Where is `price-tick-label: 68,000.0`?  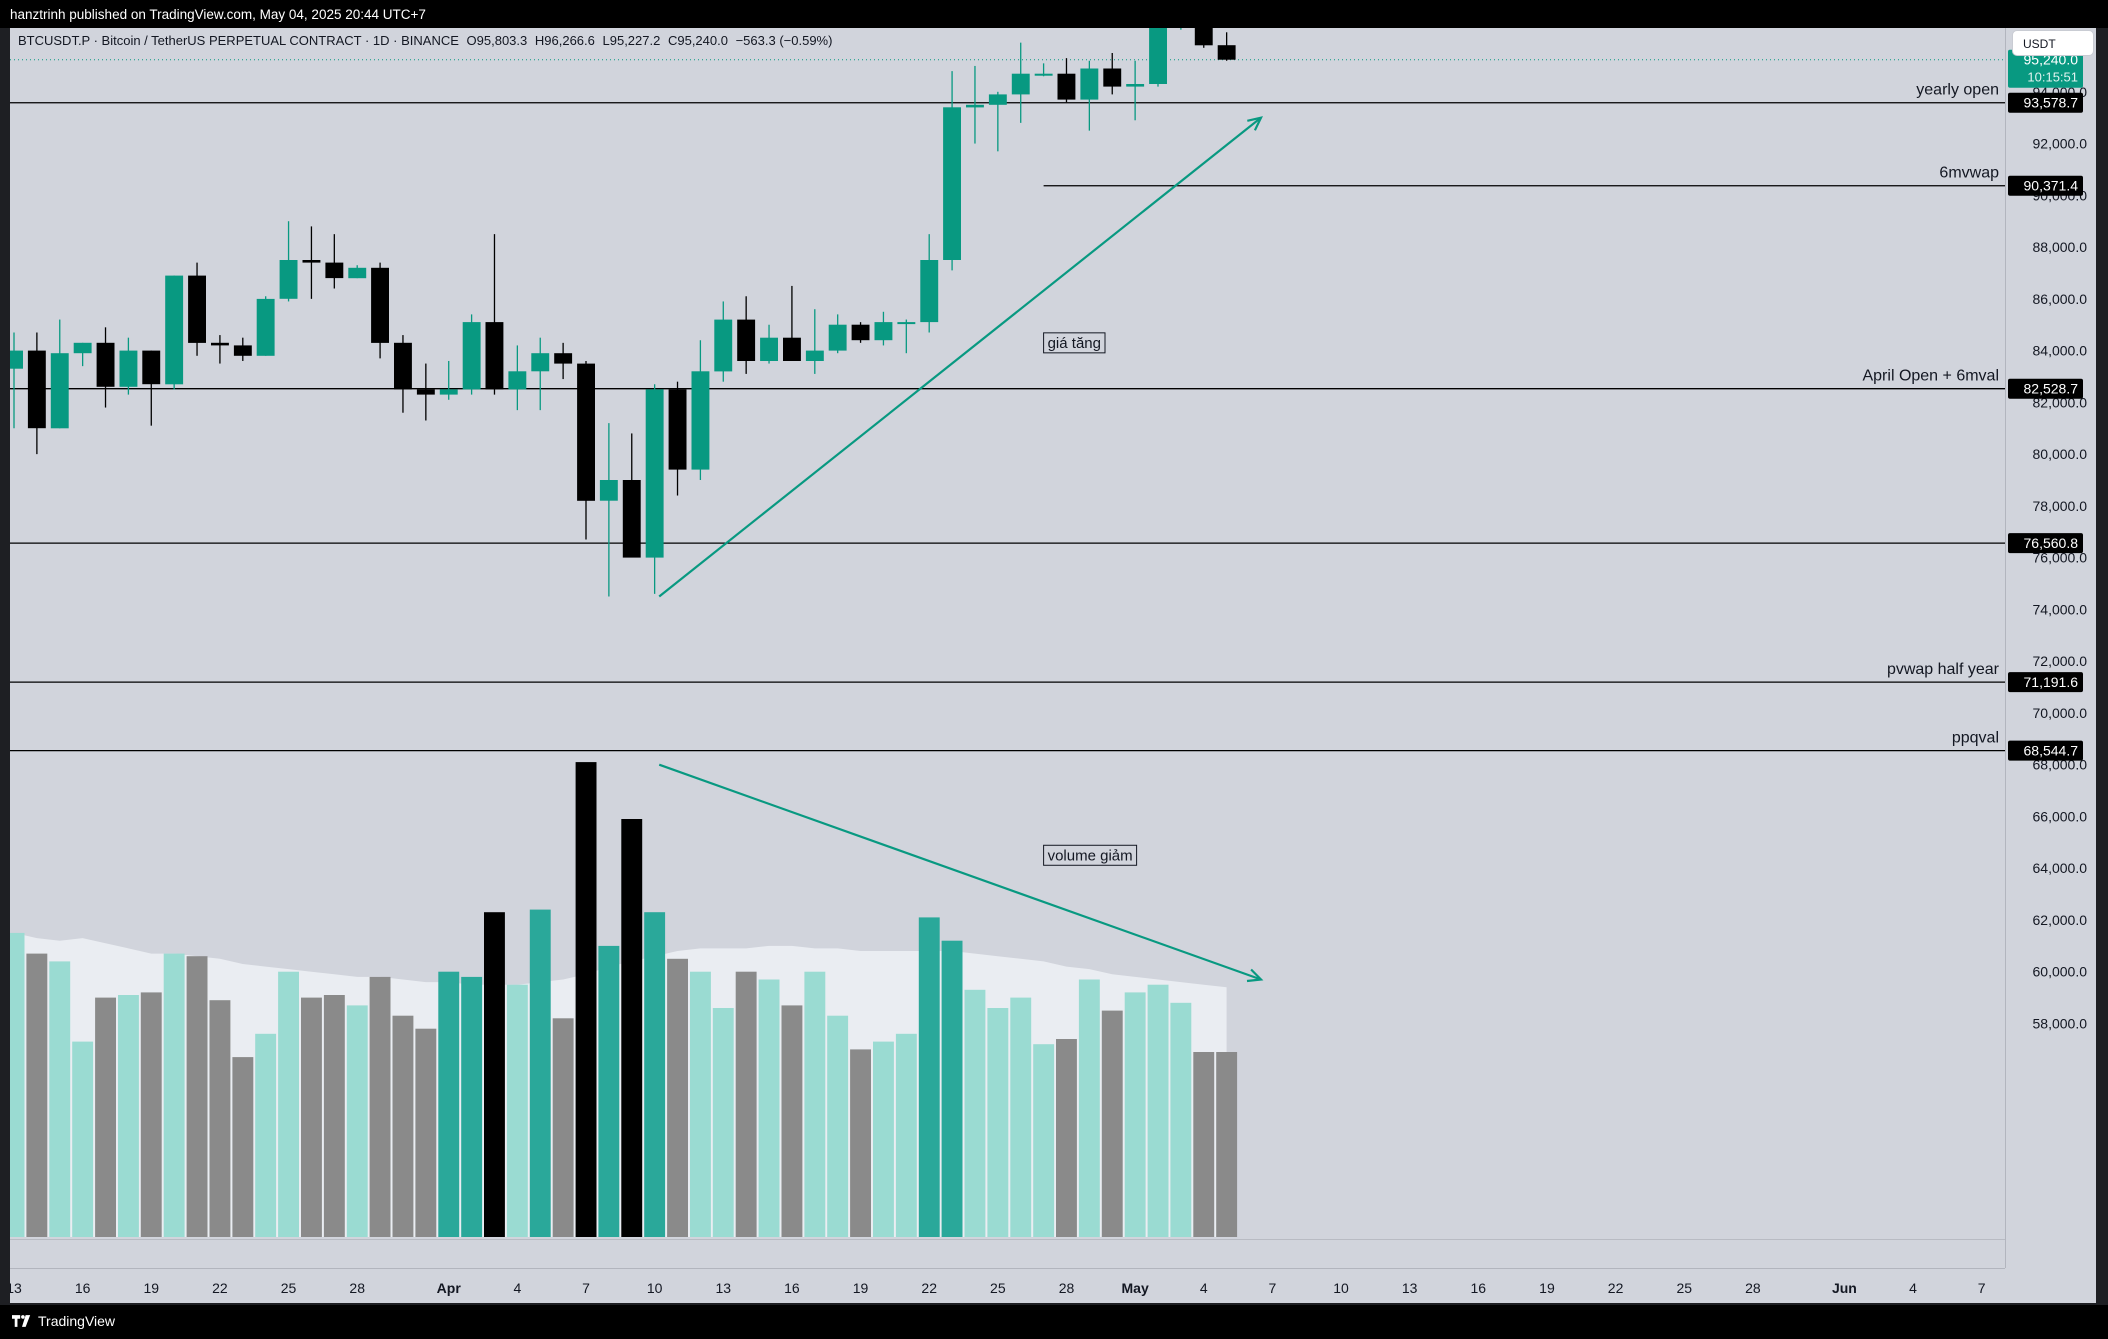 price-tick-label: 68,000.0 is located at coordinates (2060, 765).